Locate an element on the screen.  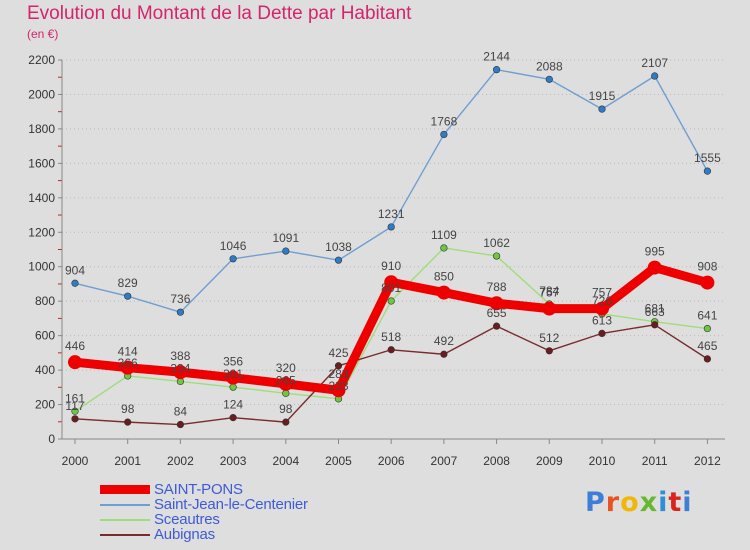
data-label: 829 is located at coordinates (128, 283).